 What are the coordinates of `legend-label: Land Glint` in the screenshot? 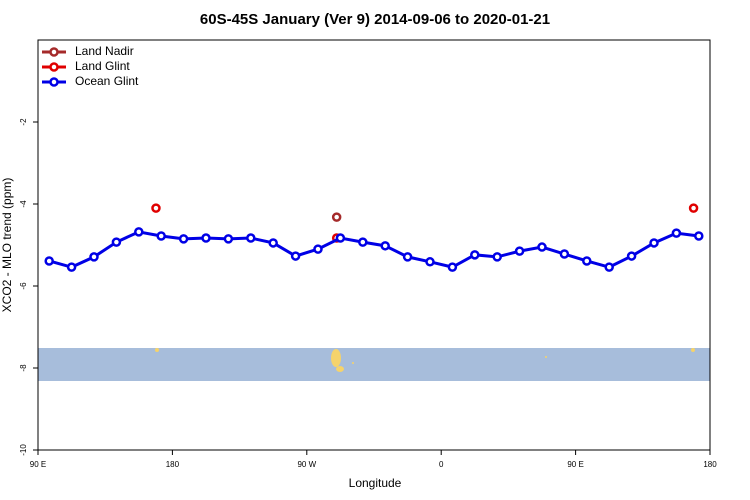 It's located at (102, 66).